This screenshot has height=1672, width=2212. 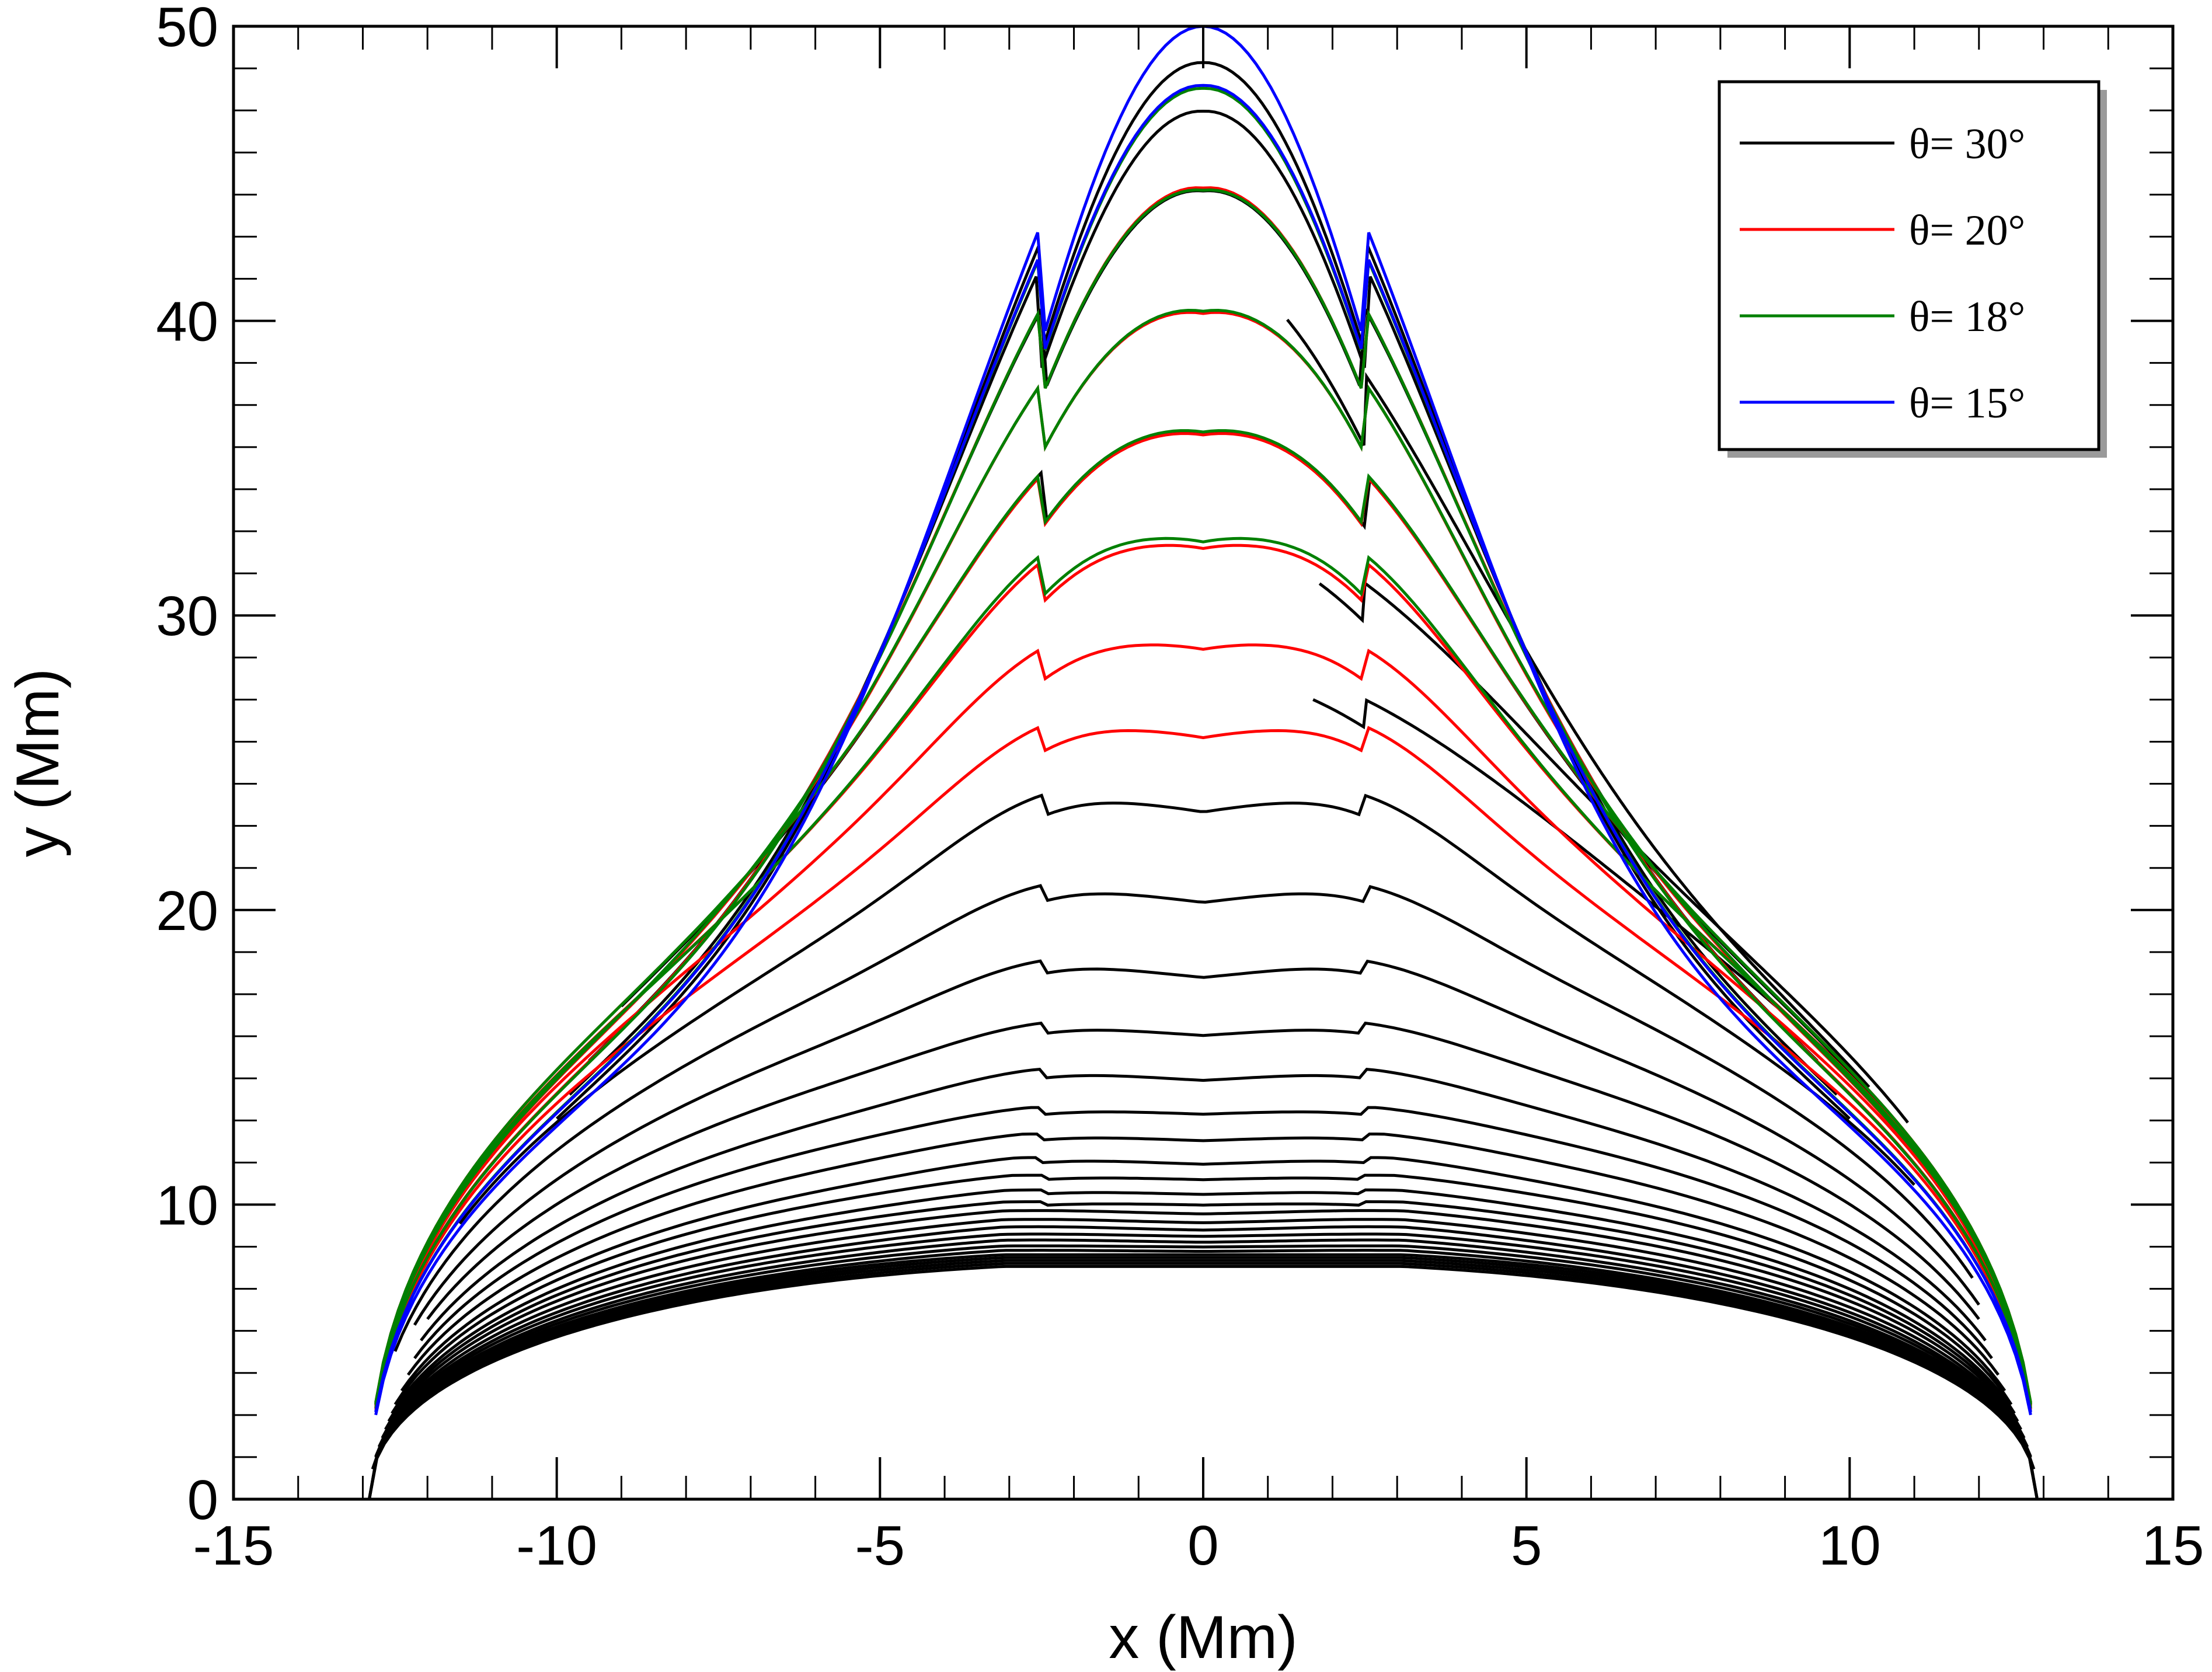 I want to click on legend-label-4: θ= 15°, so click(x=1967, y=403).